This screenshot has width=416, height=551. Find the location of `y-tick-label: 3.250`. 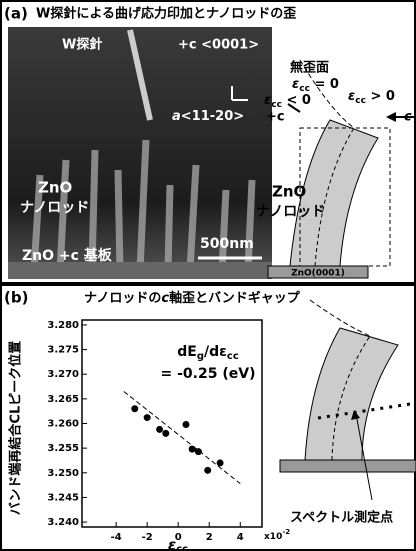

y-tick-label: 3.250 is located at coordinates (63, 473).